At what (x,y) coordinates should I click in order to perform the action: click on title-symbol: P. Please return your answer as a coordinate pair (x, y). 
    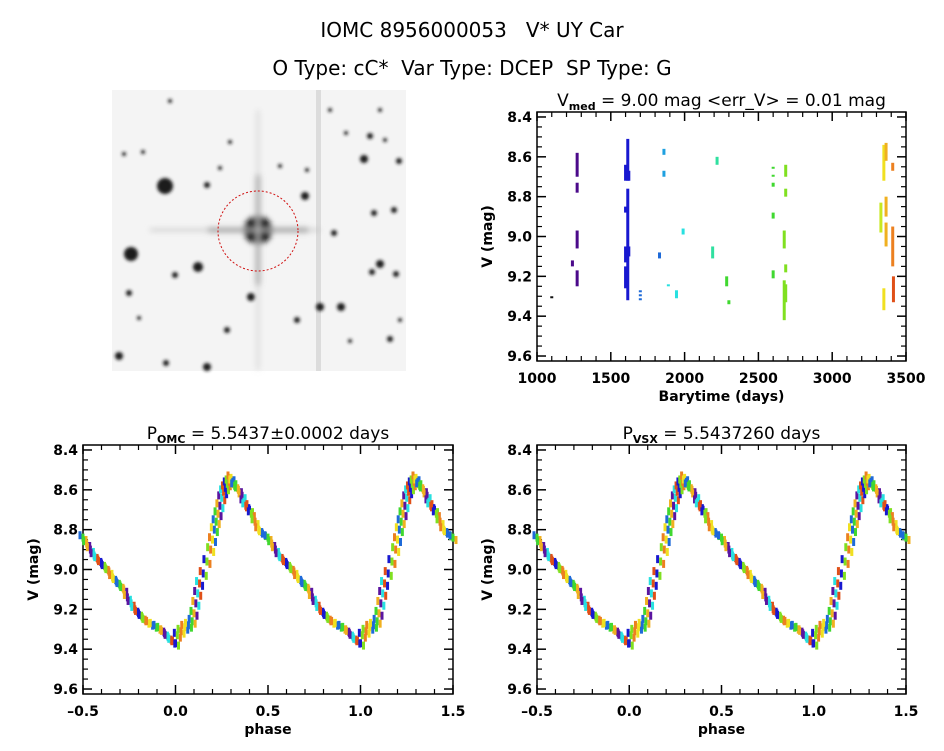
    Looking at the image, I should click on (628, 434).